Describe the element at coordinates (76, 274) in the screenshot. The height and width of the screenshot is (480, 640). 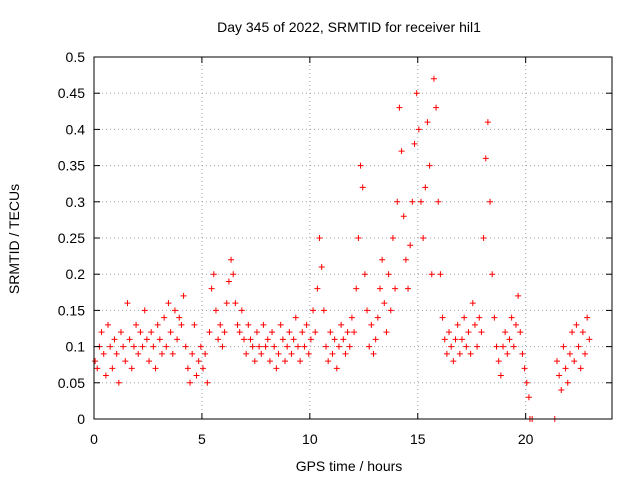
I see `y-tick-label: 0.2` at that location.